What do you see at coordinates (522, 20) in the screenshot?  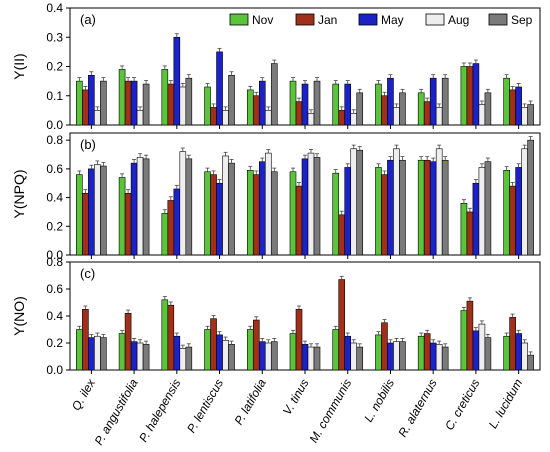 I see `legend-label: Sep` at bounding box center [522, 20].